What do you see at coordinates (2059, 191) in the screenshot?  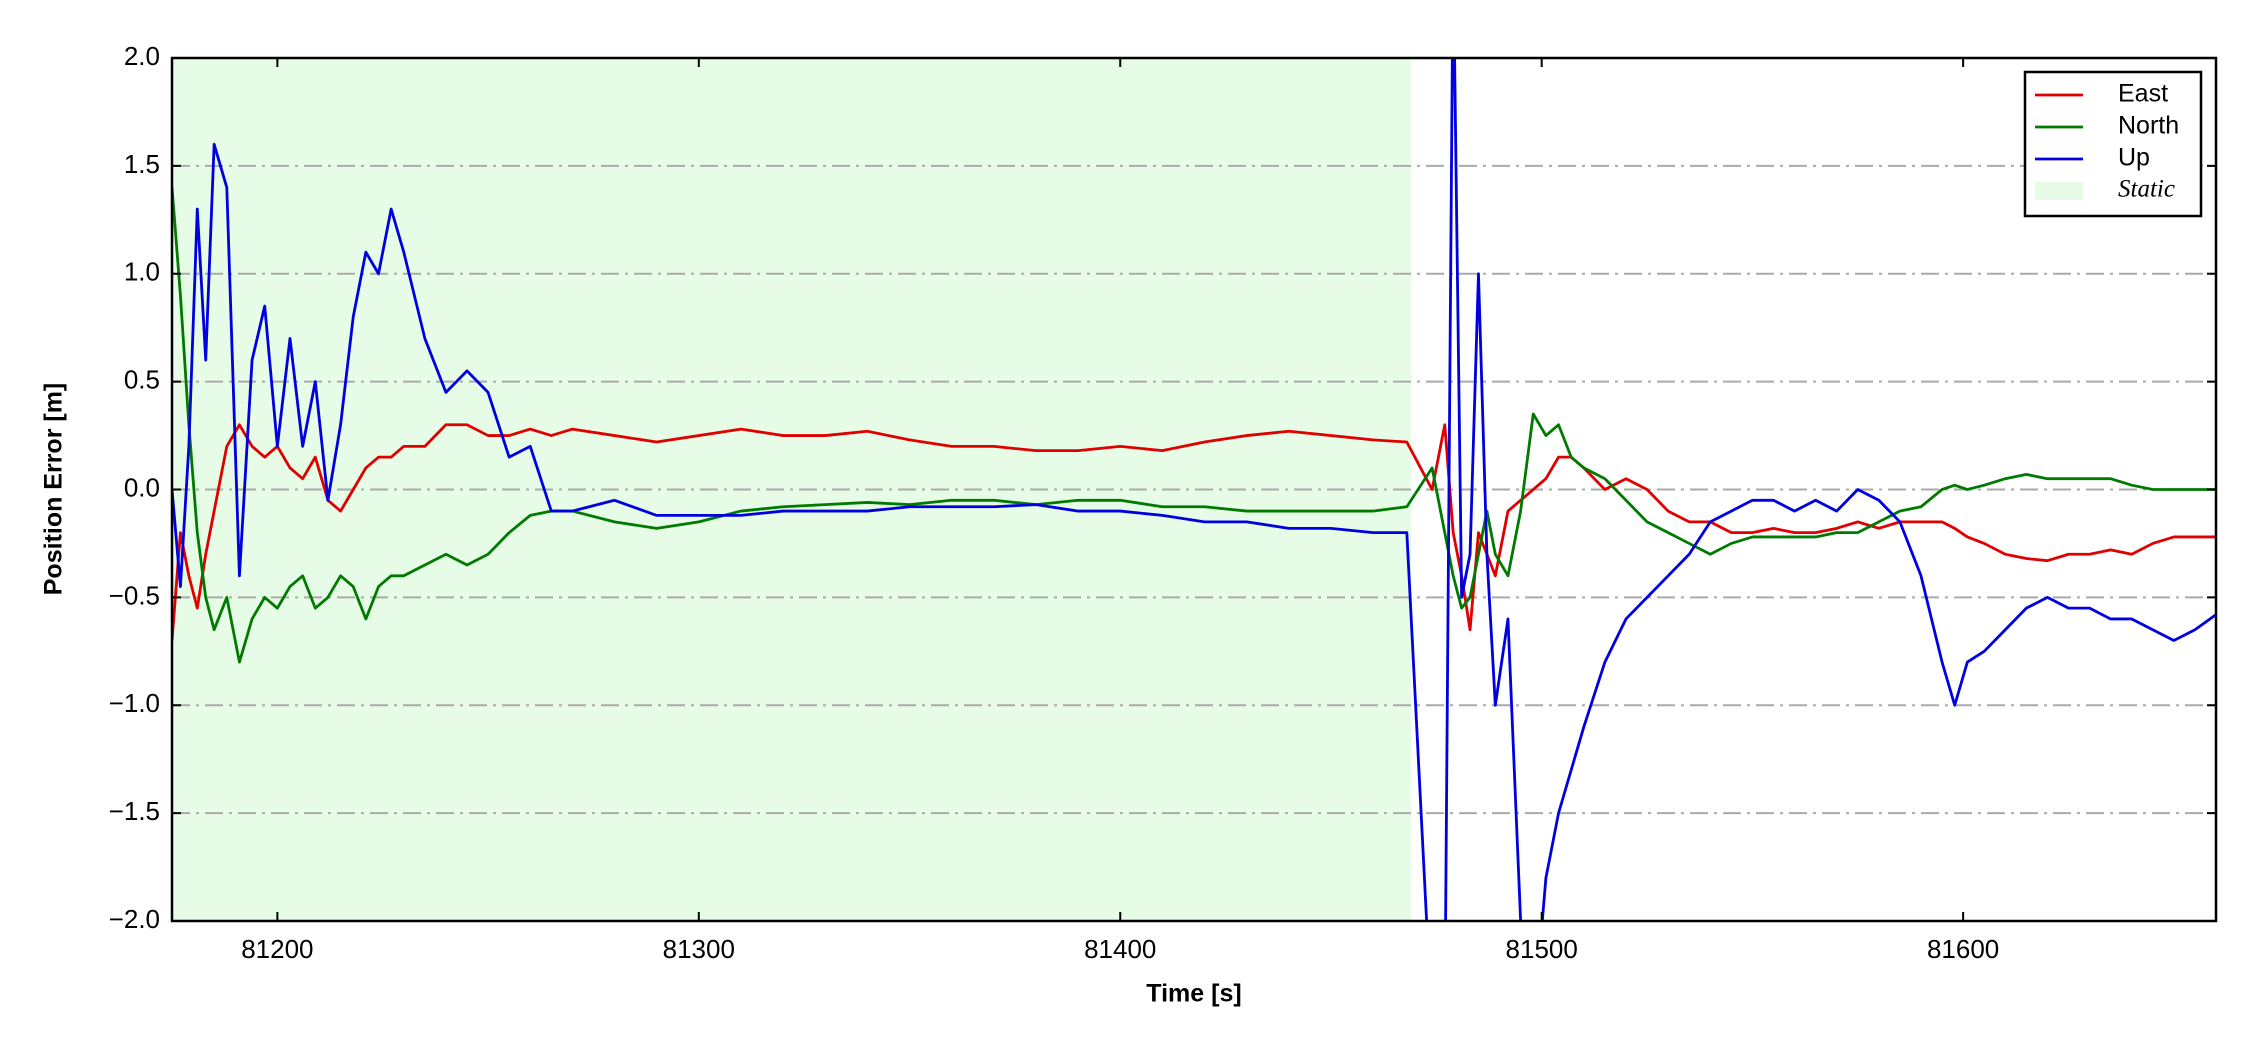 I see `legend-swatch` at bounding box center [2059, 191].